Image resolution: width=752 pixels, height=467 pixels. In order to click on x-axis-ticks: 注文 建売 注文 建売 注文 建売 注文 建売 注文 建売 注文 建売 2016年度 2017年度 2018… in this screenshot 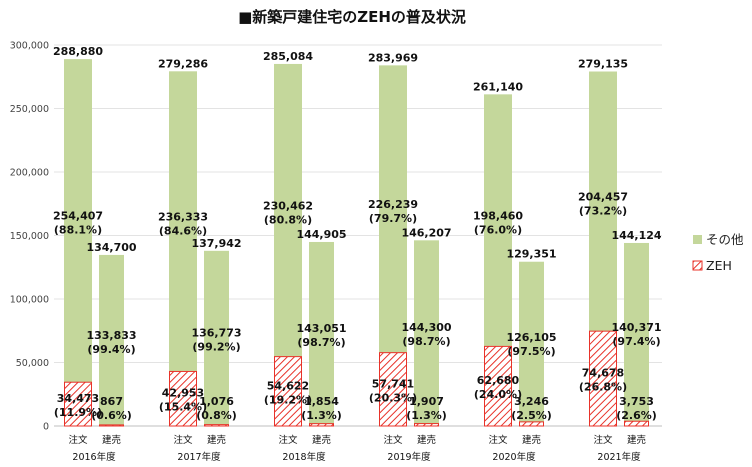, I will do `click(357, 448)`.